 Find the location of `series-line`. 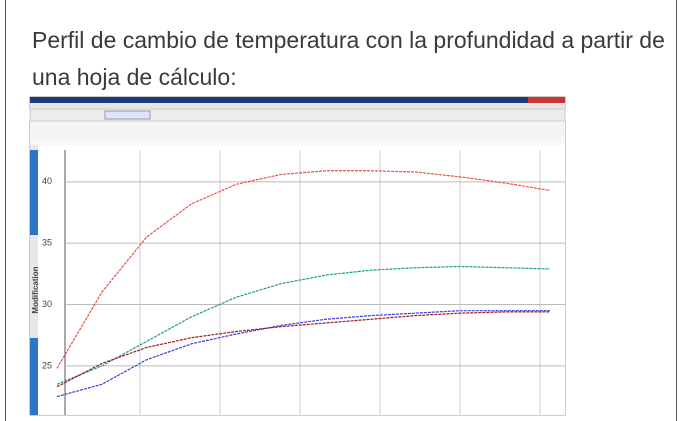

series-line is located at coordinates (303, 349).